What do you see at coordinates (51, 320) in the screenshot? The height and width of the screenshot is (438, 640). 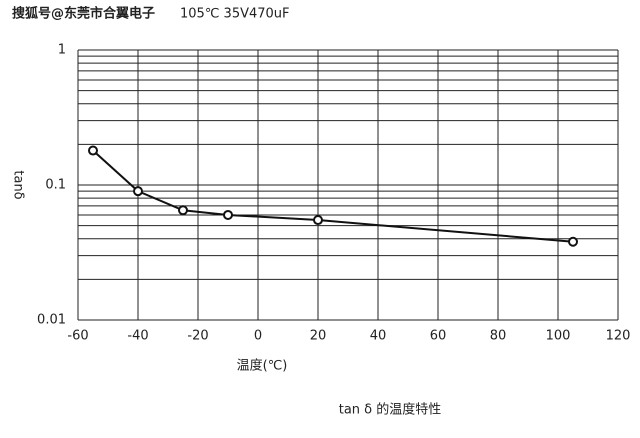 I see `y-tick-label: 0.01` at bounding box center [51, 320].